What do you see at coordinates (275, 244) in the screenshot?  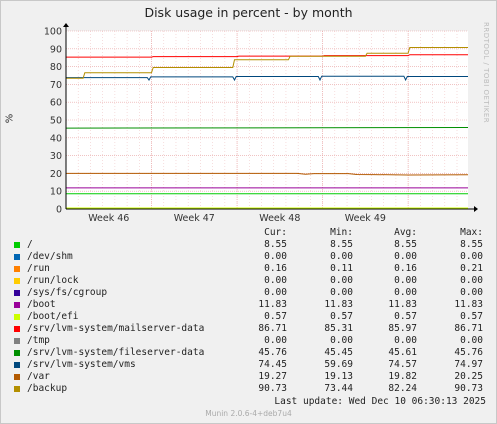 I see `legend-cur: 8.55` at bounding box center [275, 244].